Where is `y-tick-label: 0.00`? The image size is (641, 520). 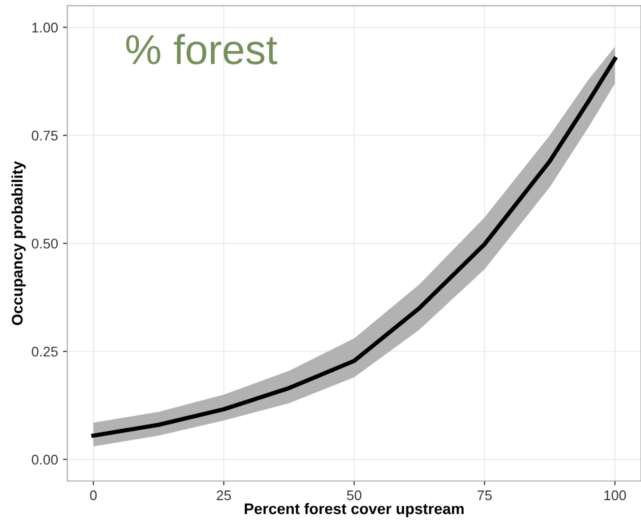 y-tick-label: 0.00 is located at coordinates (45, 459).